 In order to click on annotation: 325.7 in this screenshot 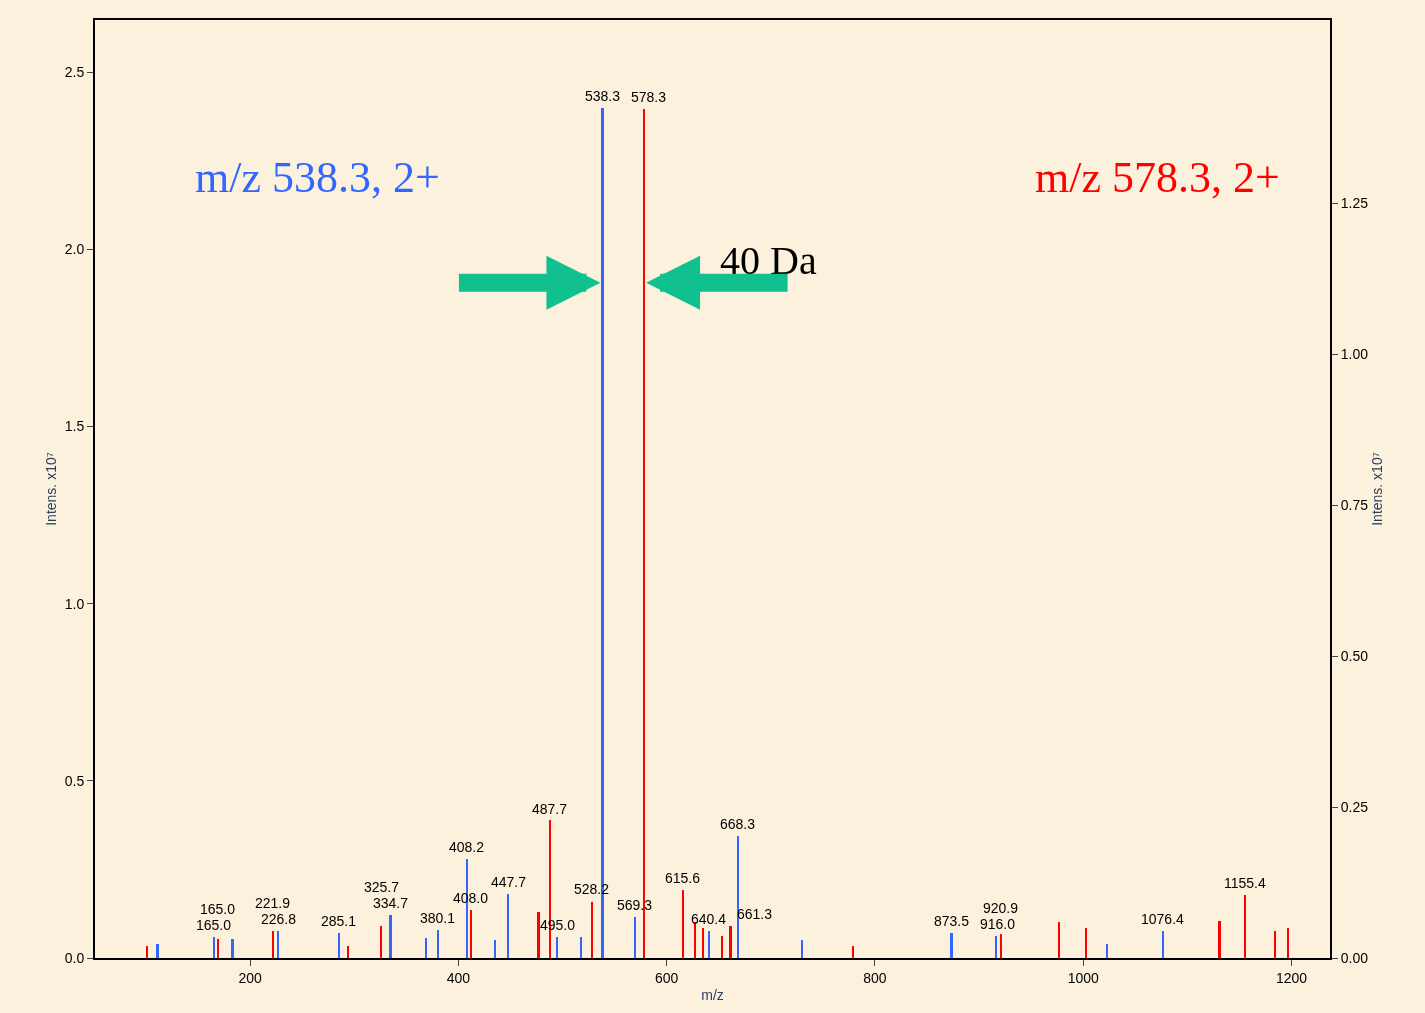, I will do `click(382, 887)`.